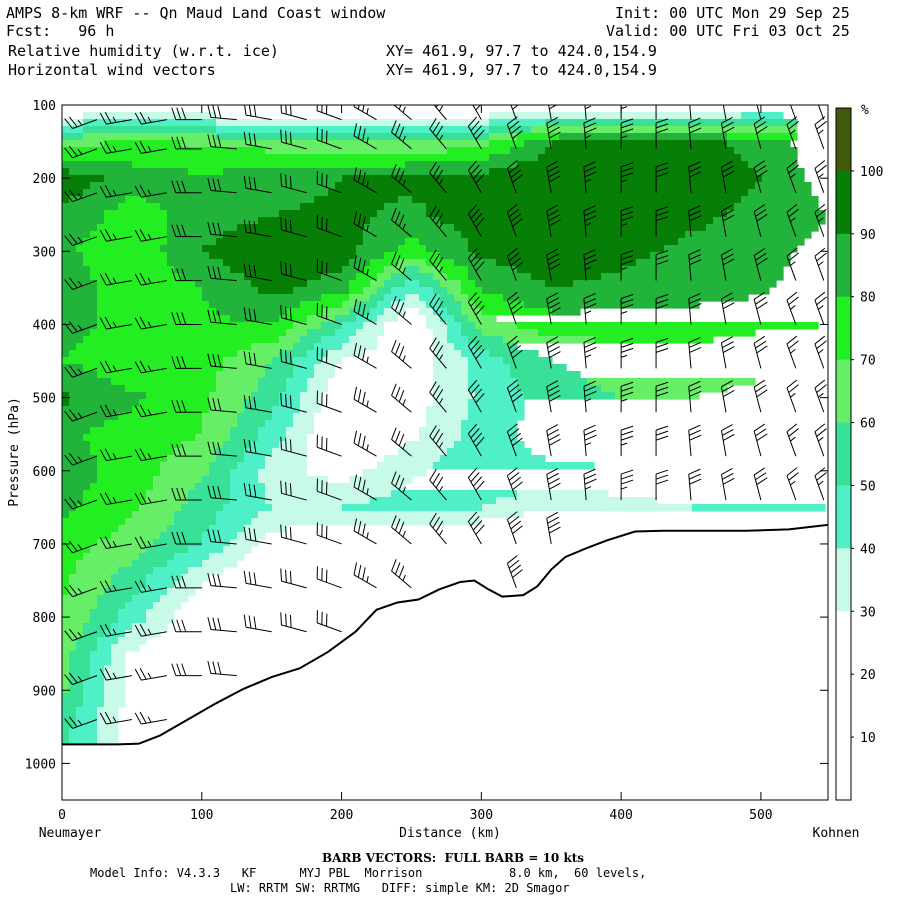  What do you see at coordinates (868, 549) in the screenshot?
I see `colorbar-label: 40` at bounding box center [868, 549].